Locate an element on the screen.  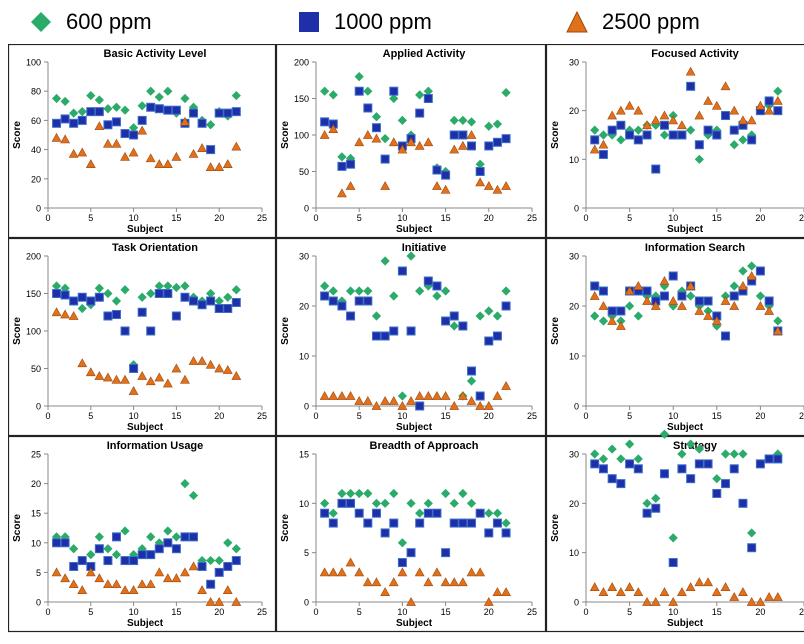
chart-title: Strategy is located at coordinates (695, 446).